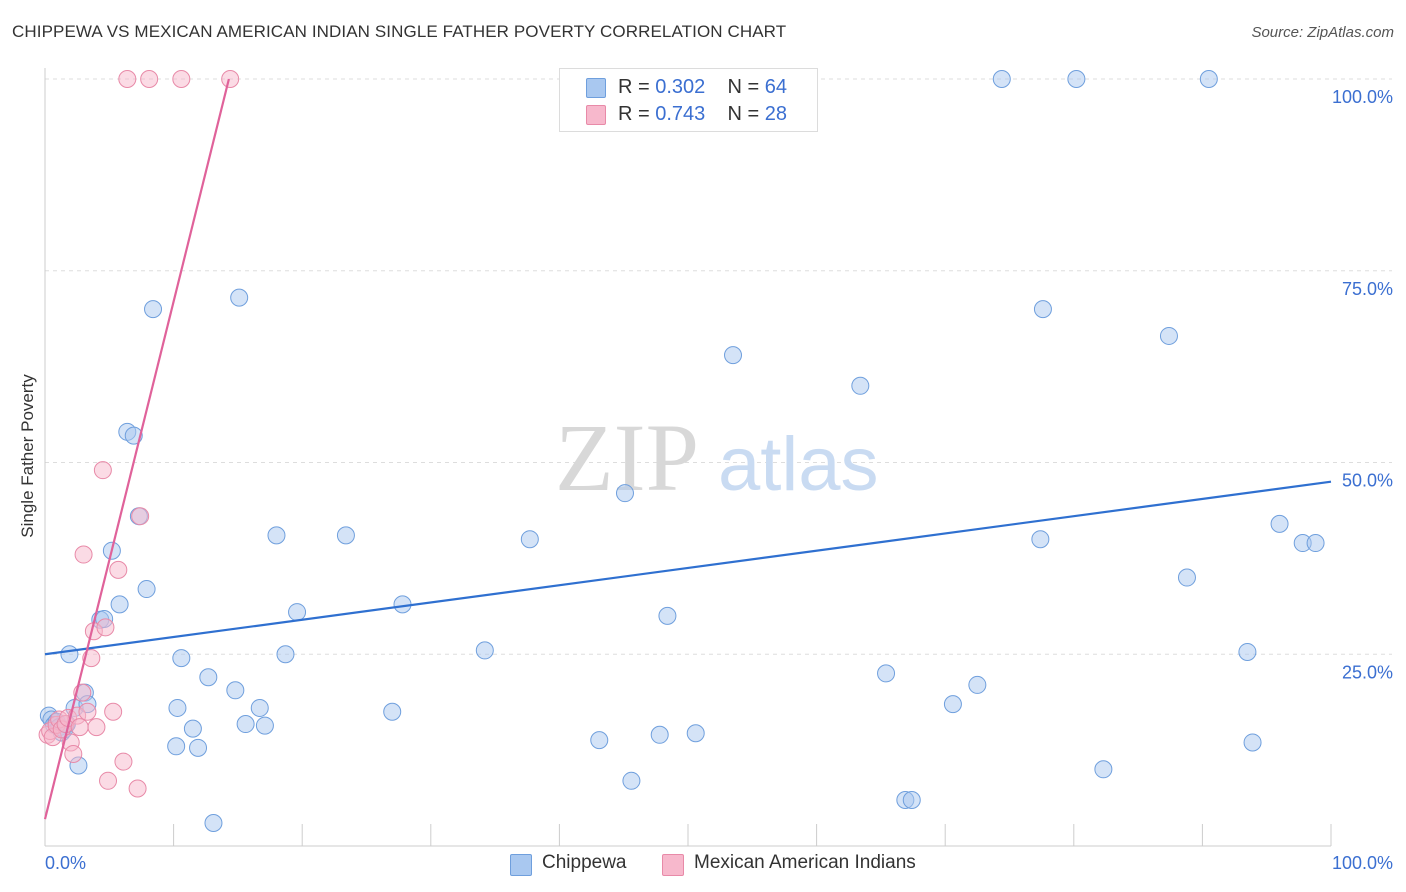  What do you see at coordinates (776, 114) in the screenshot?
I see `n-value-mexican: 28` at bounding box center [776, 114].